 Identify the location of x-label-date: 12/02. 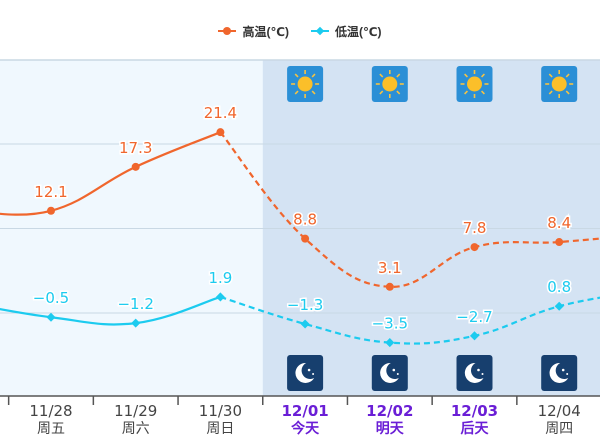
(389, 411).